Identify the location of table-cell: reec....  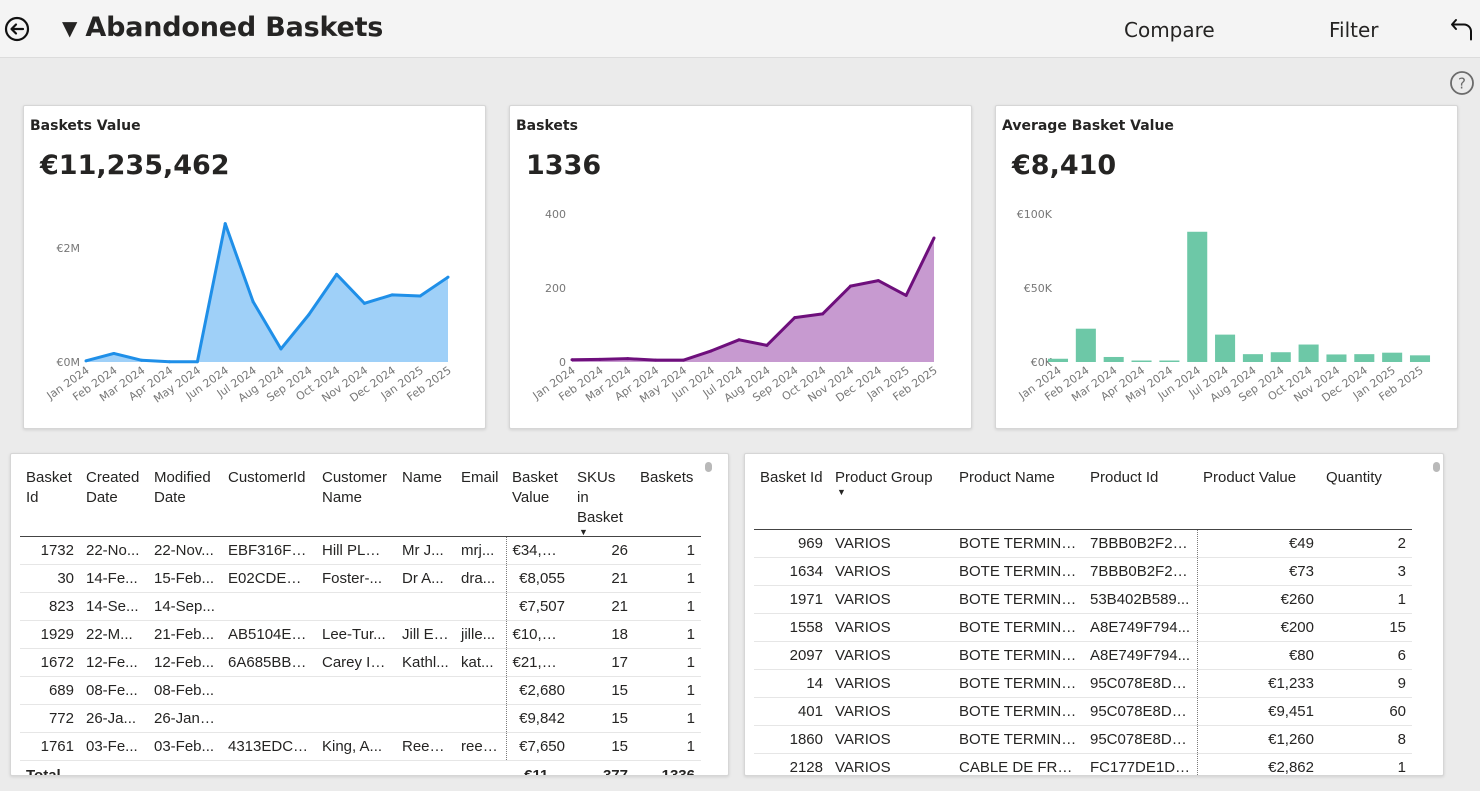
(480, 746).